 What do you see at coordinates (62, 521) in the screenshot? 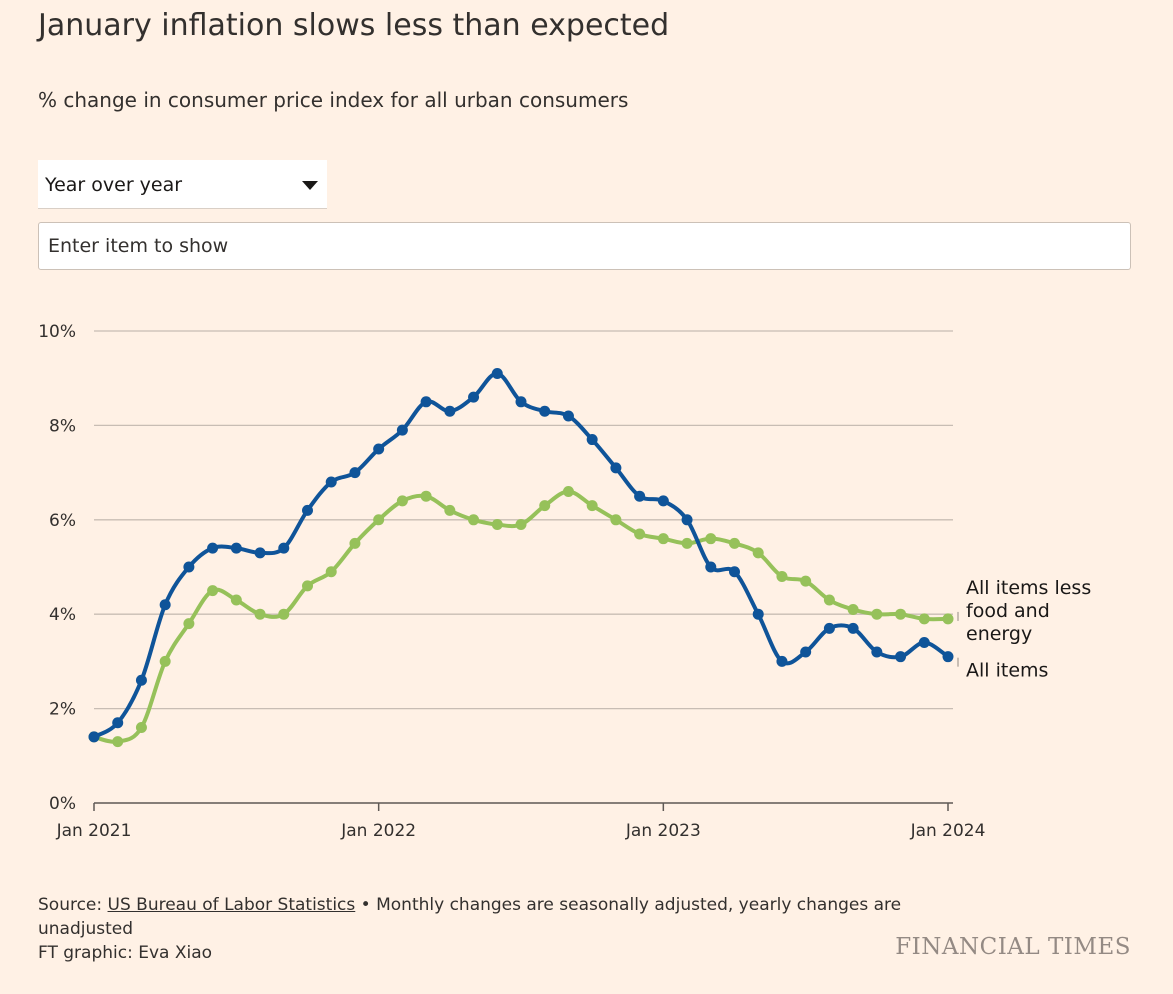
I see `y-tick-label: 6%` at bounding box center [62, 521].